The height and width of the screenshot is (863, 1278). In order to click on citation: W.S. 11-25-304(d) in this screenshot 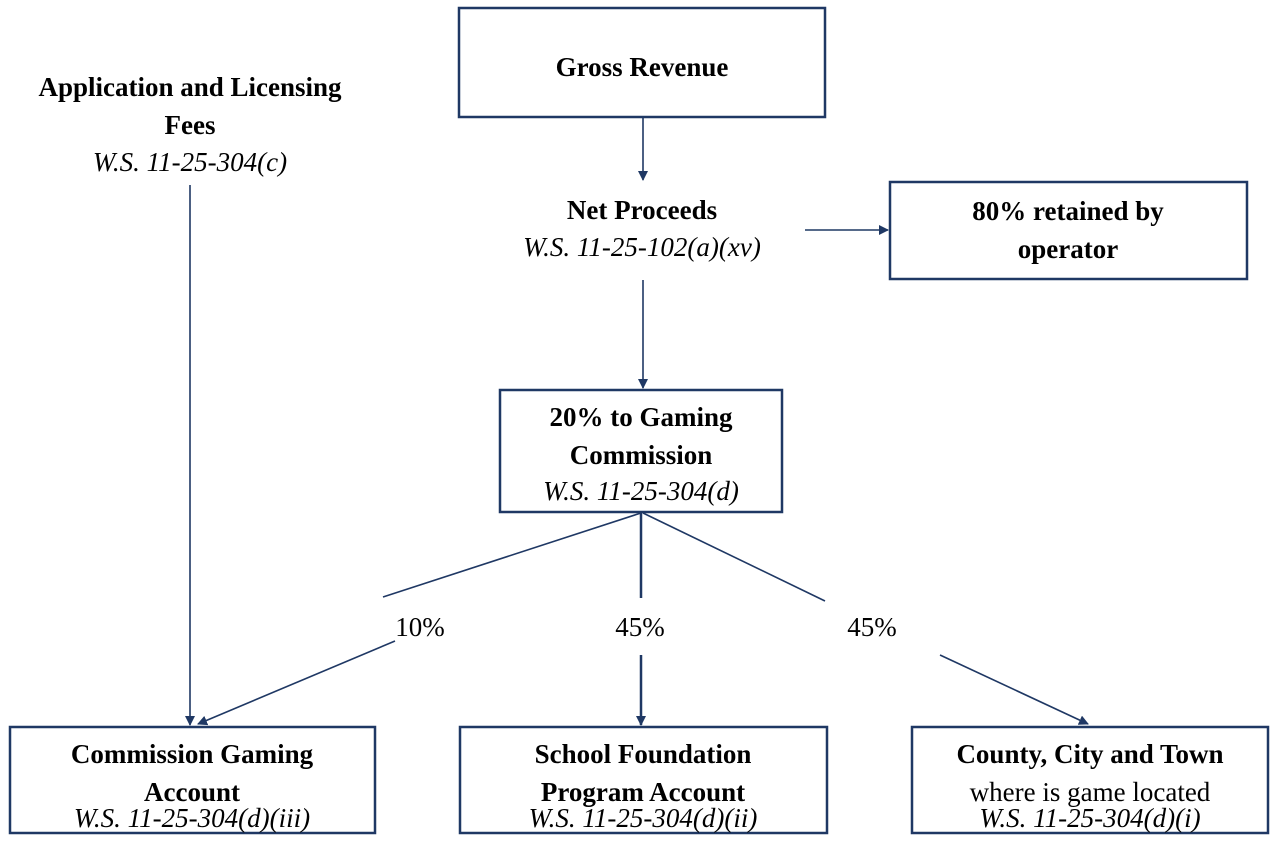, I will do `click(641, 491)`.